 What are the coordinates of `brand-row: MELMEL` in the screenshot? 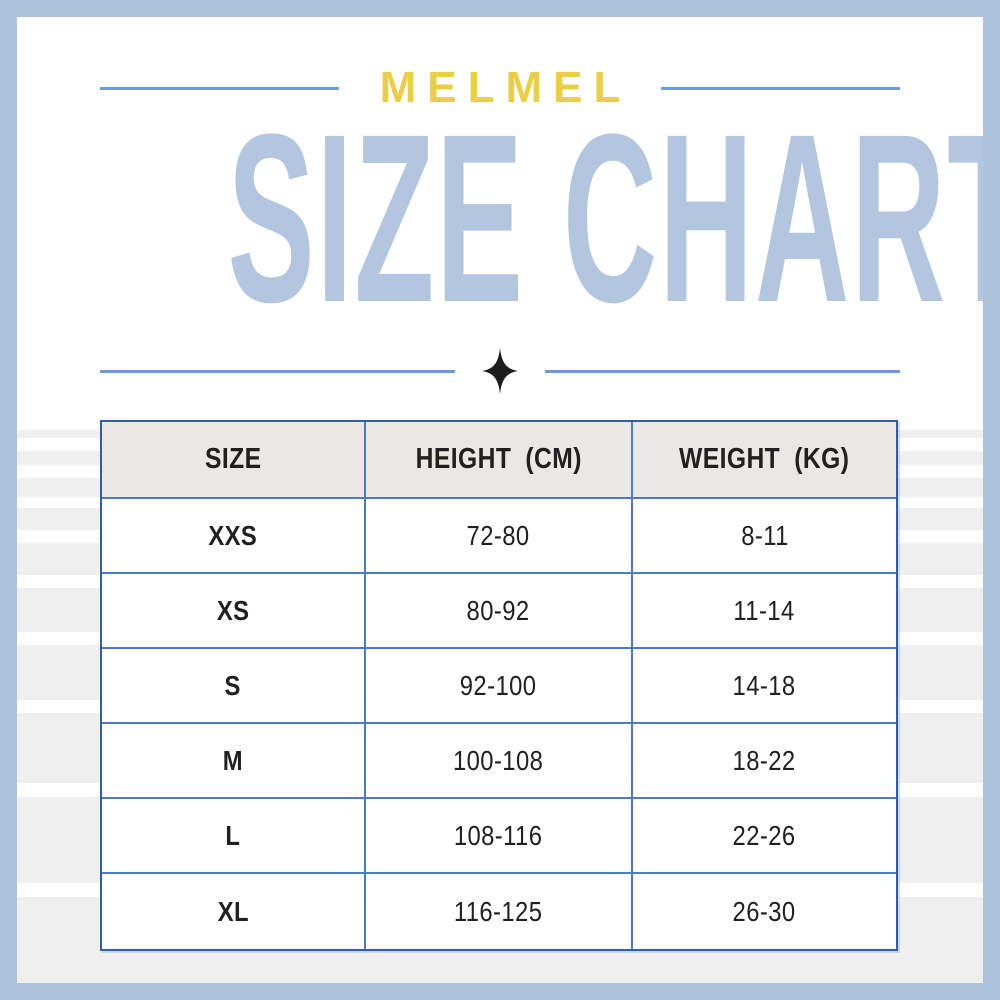 It's located at (500, 87).